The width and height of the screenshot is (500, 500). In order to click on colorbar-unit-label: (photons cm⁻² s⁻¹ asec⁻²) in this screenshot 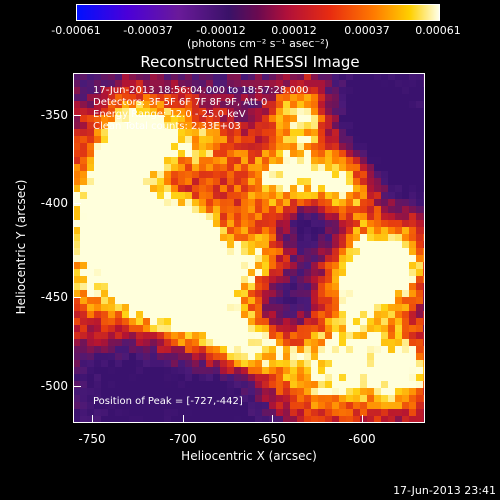, I will do `click(258, 43)`.